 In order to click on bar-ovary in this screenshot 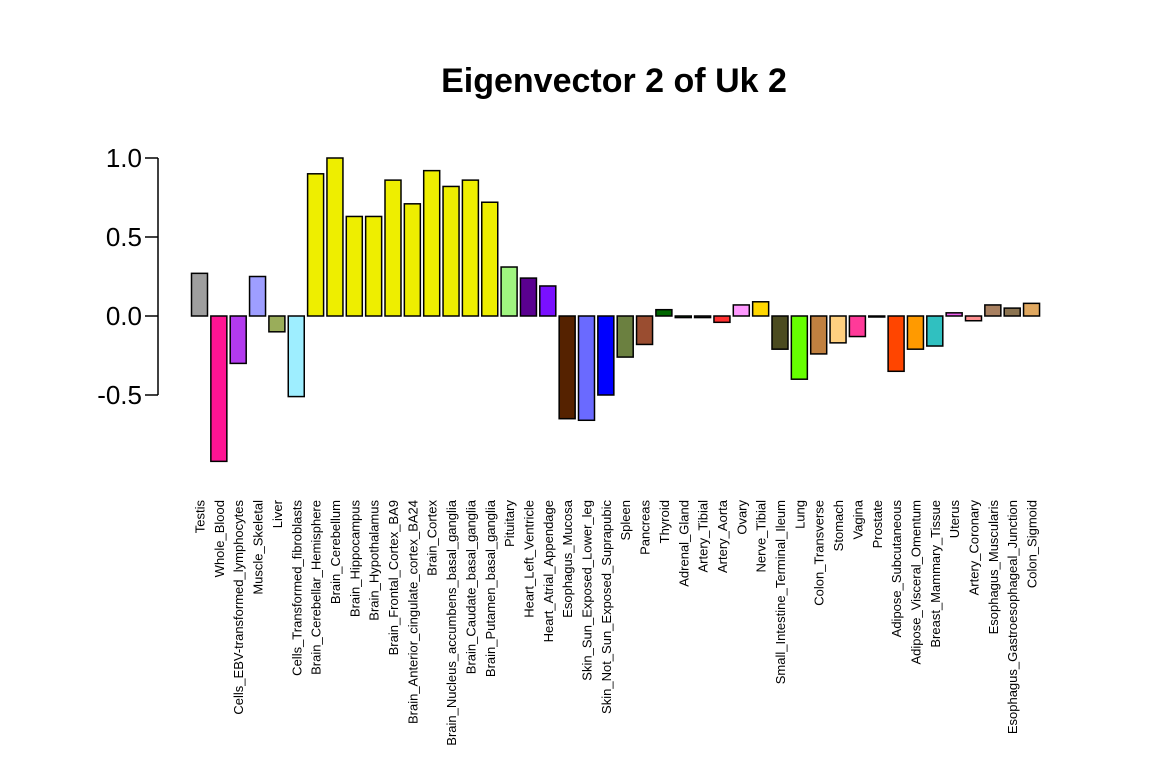, I will do `click(741, 310)`.